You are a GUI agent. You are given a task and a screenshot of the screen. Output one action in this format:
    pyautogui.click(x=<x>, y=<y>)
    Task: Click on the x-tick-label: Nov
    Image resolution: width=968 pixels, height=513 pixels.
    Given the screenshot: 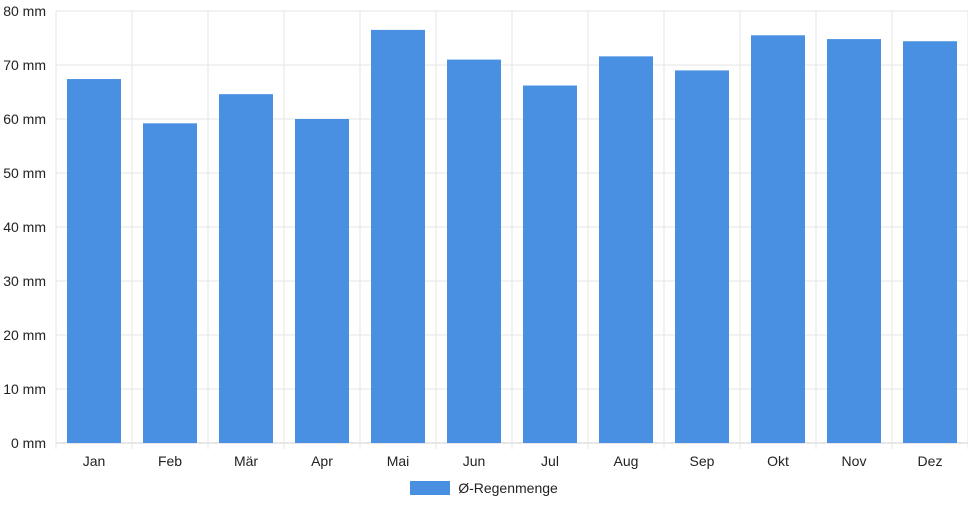 What is the action you would take?
    pyautogui.click(x=854, y=461)
    